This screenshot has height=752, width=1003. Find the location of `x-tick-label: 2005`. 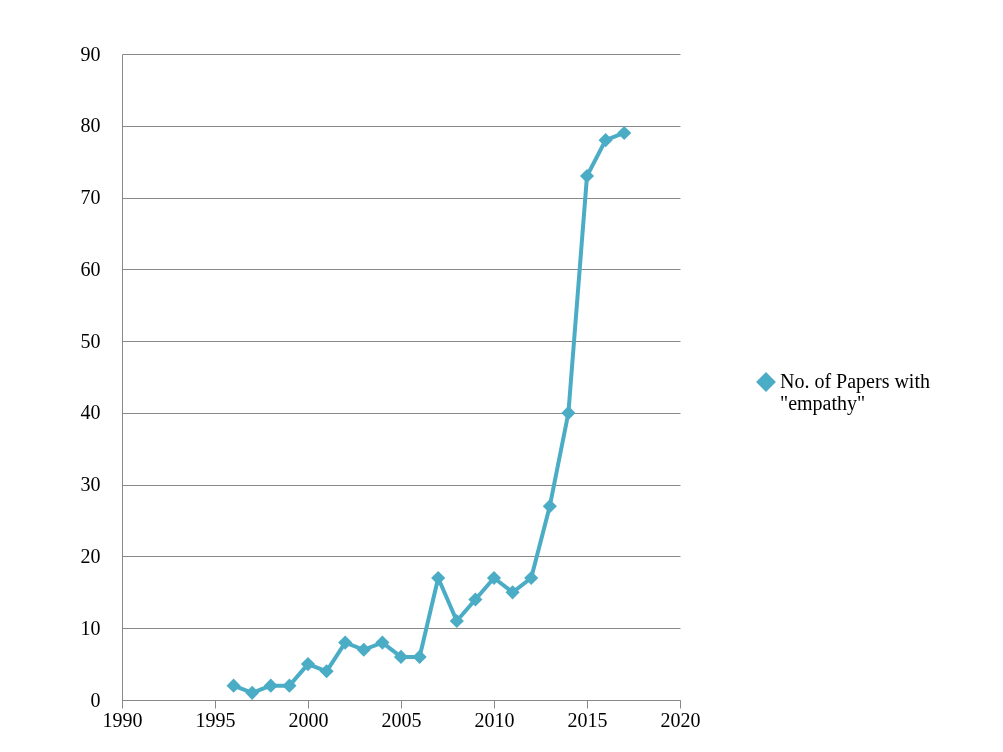

x-tick-label: 2005 is located at coordinates (401, 719).